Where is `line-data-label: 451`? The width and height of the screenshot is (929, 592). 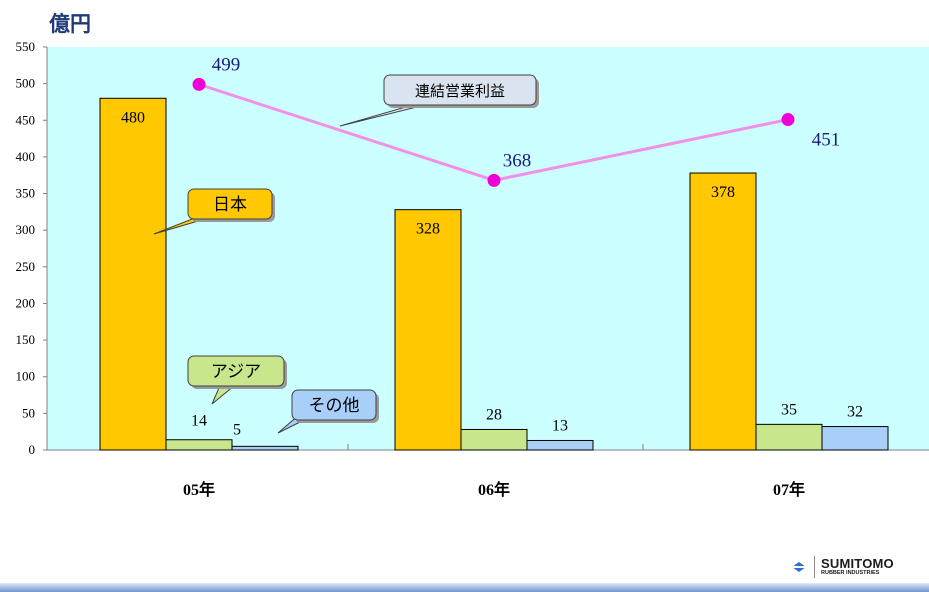 line-data-label: 451 is located at coordinates (826, 140).